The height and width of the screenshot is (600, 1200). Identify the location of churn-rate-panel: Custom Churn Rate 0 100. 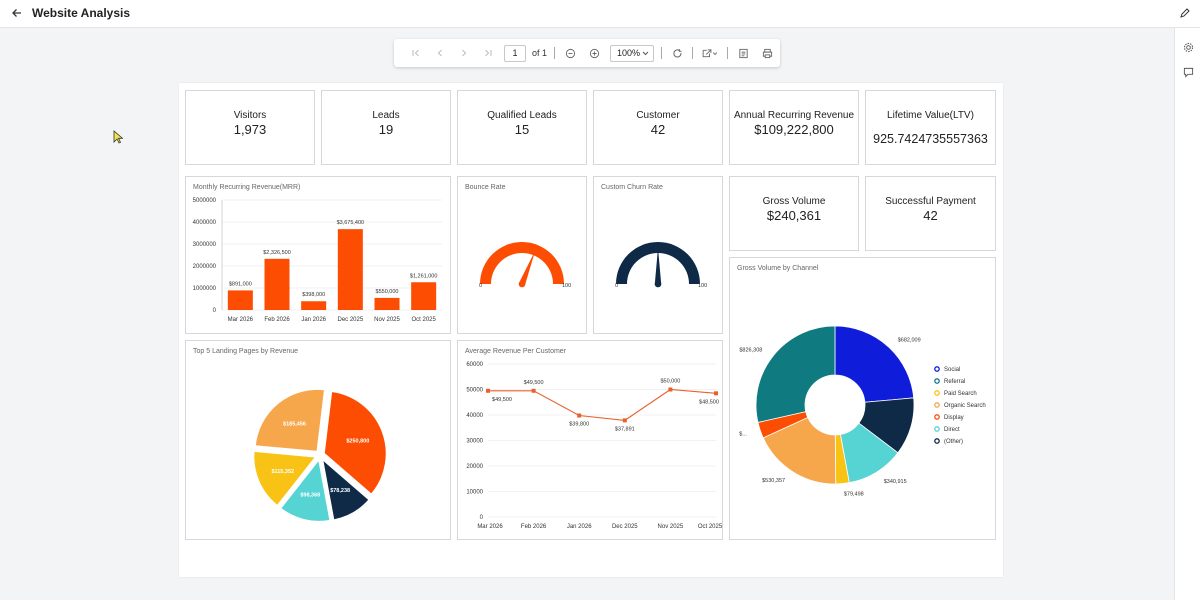
(658, 255).